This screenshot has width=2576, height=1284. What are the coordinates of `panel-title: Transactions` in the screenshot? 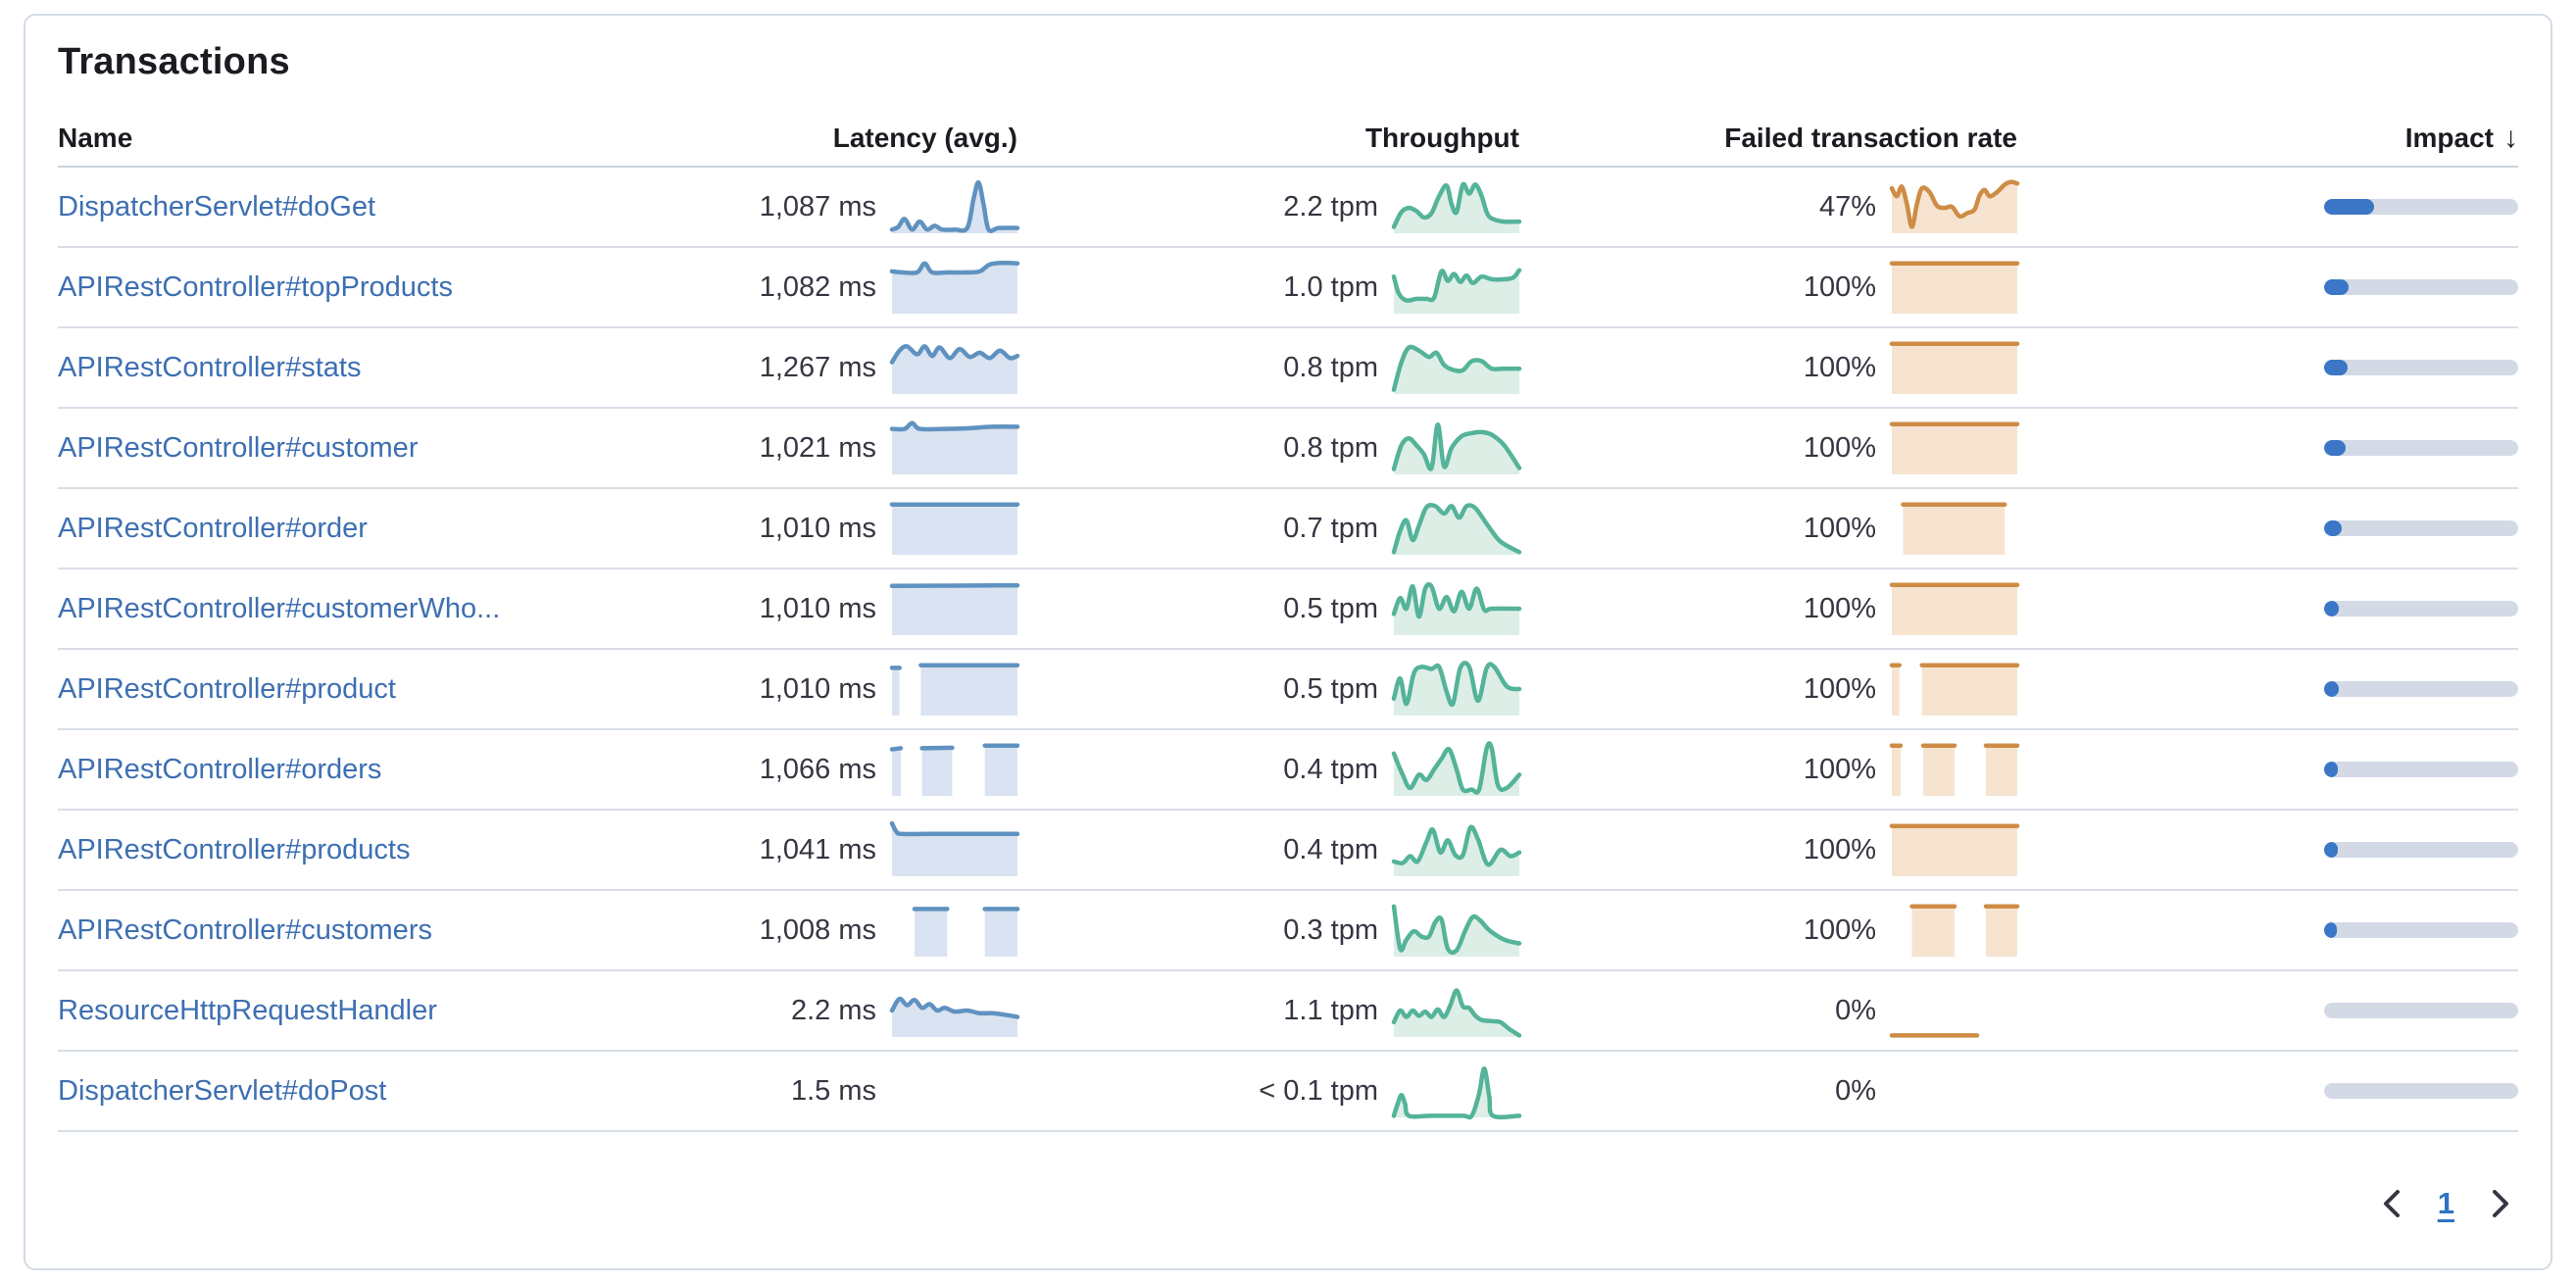 It's located at (174, 61).